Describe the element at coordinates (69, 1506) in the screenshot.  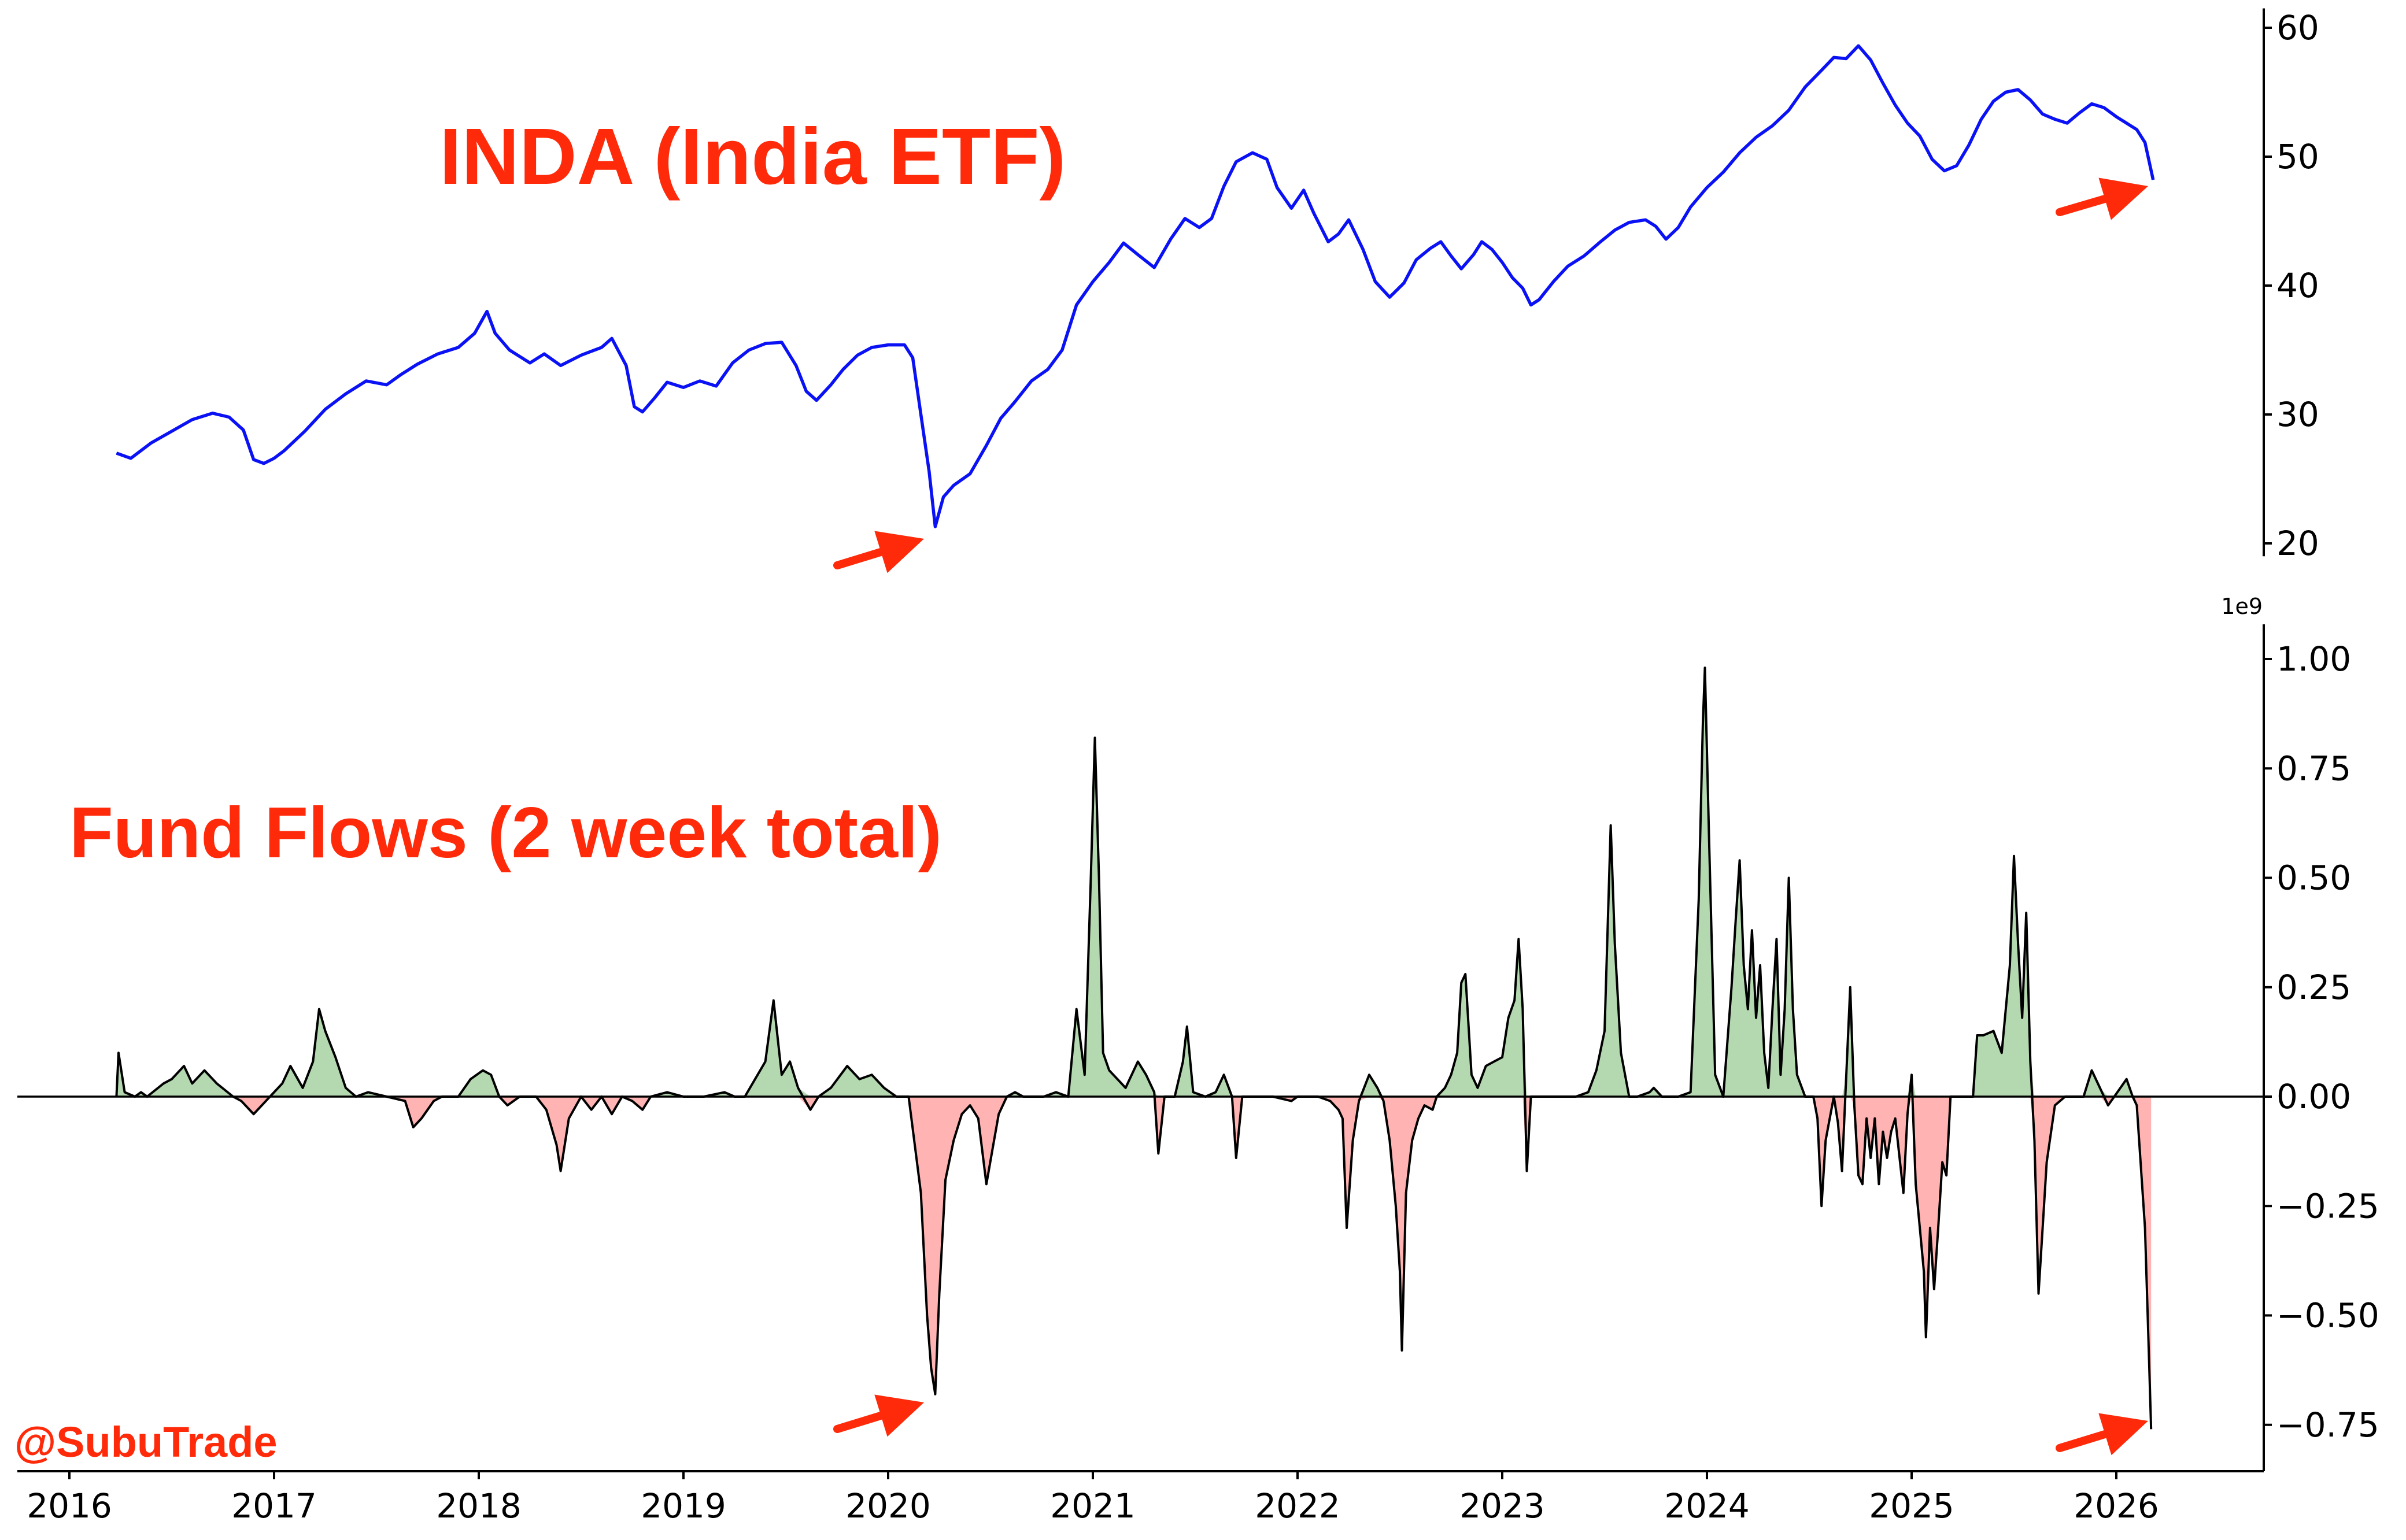
I see `x-tick-label: 2016` at that location.